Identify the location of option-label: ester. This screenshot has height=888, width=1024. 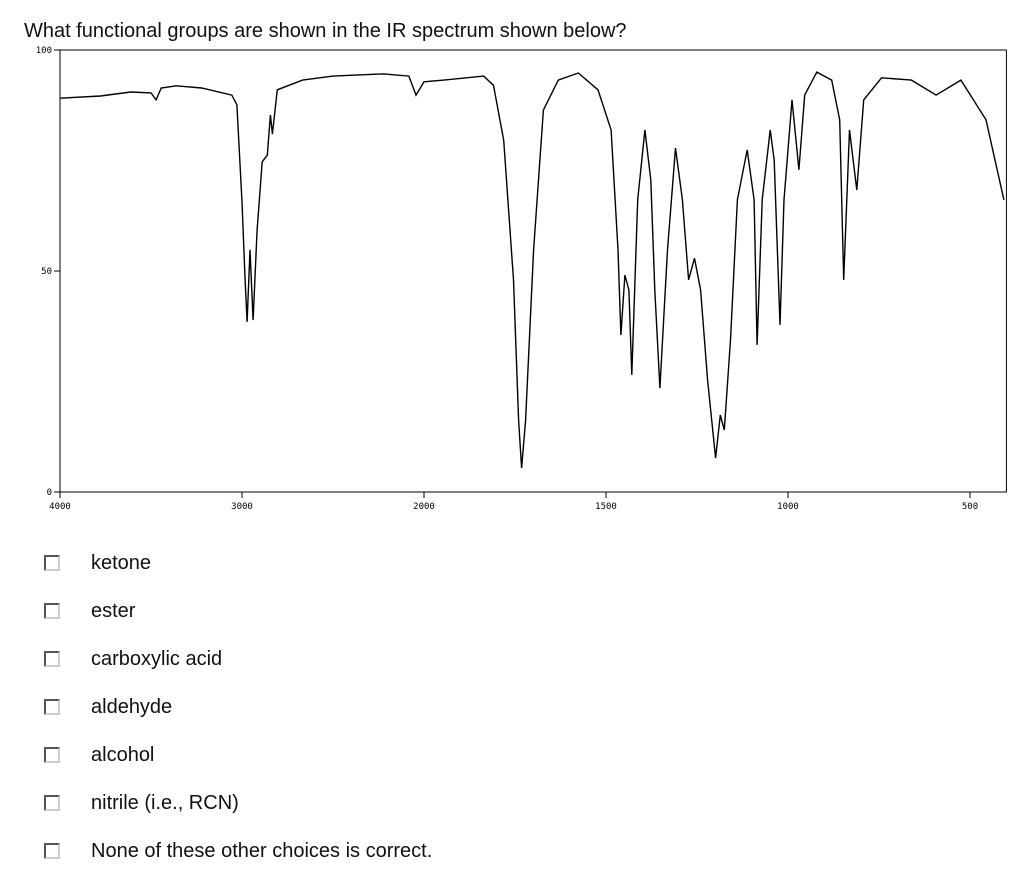
(113, 610).